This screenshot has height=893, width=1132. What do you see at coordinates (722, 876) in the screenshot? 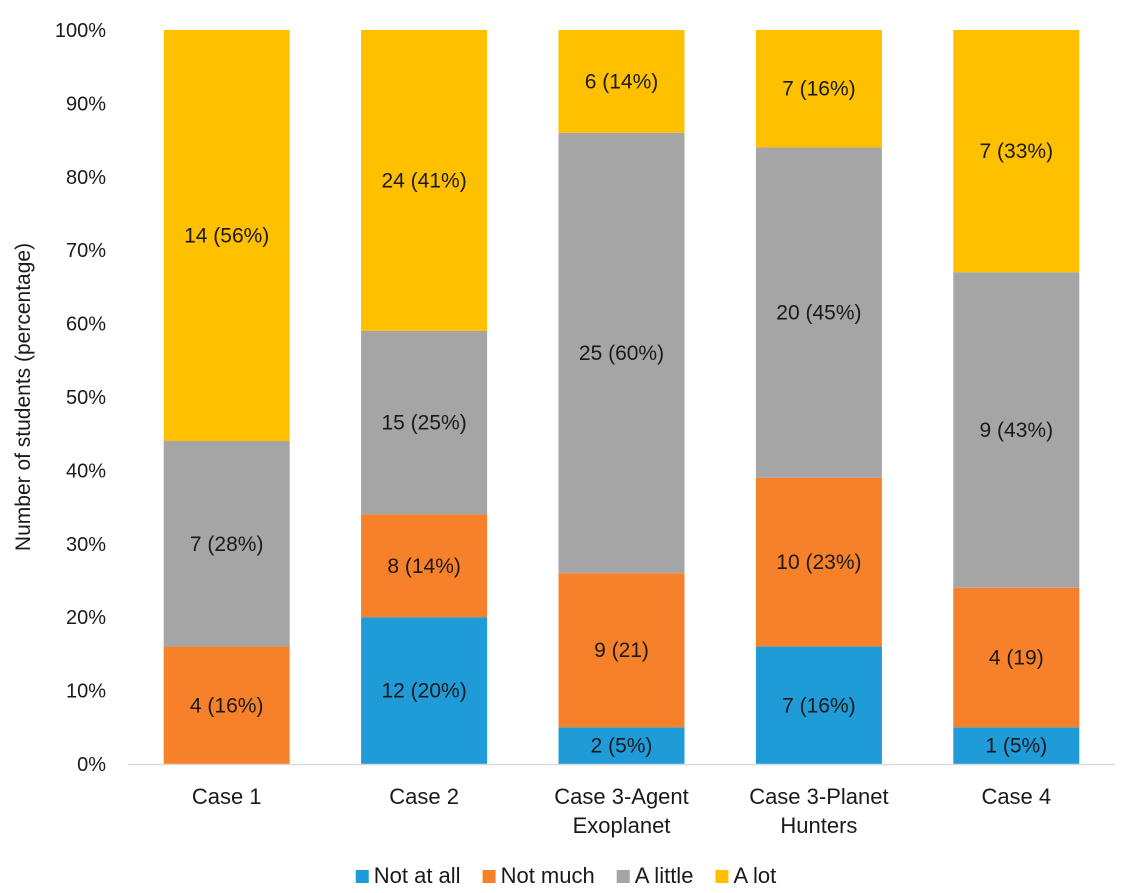
I see `legend-swatch-a-lot` at bounding box center [722, 876].